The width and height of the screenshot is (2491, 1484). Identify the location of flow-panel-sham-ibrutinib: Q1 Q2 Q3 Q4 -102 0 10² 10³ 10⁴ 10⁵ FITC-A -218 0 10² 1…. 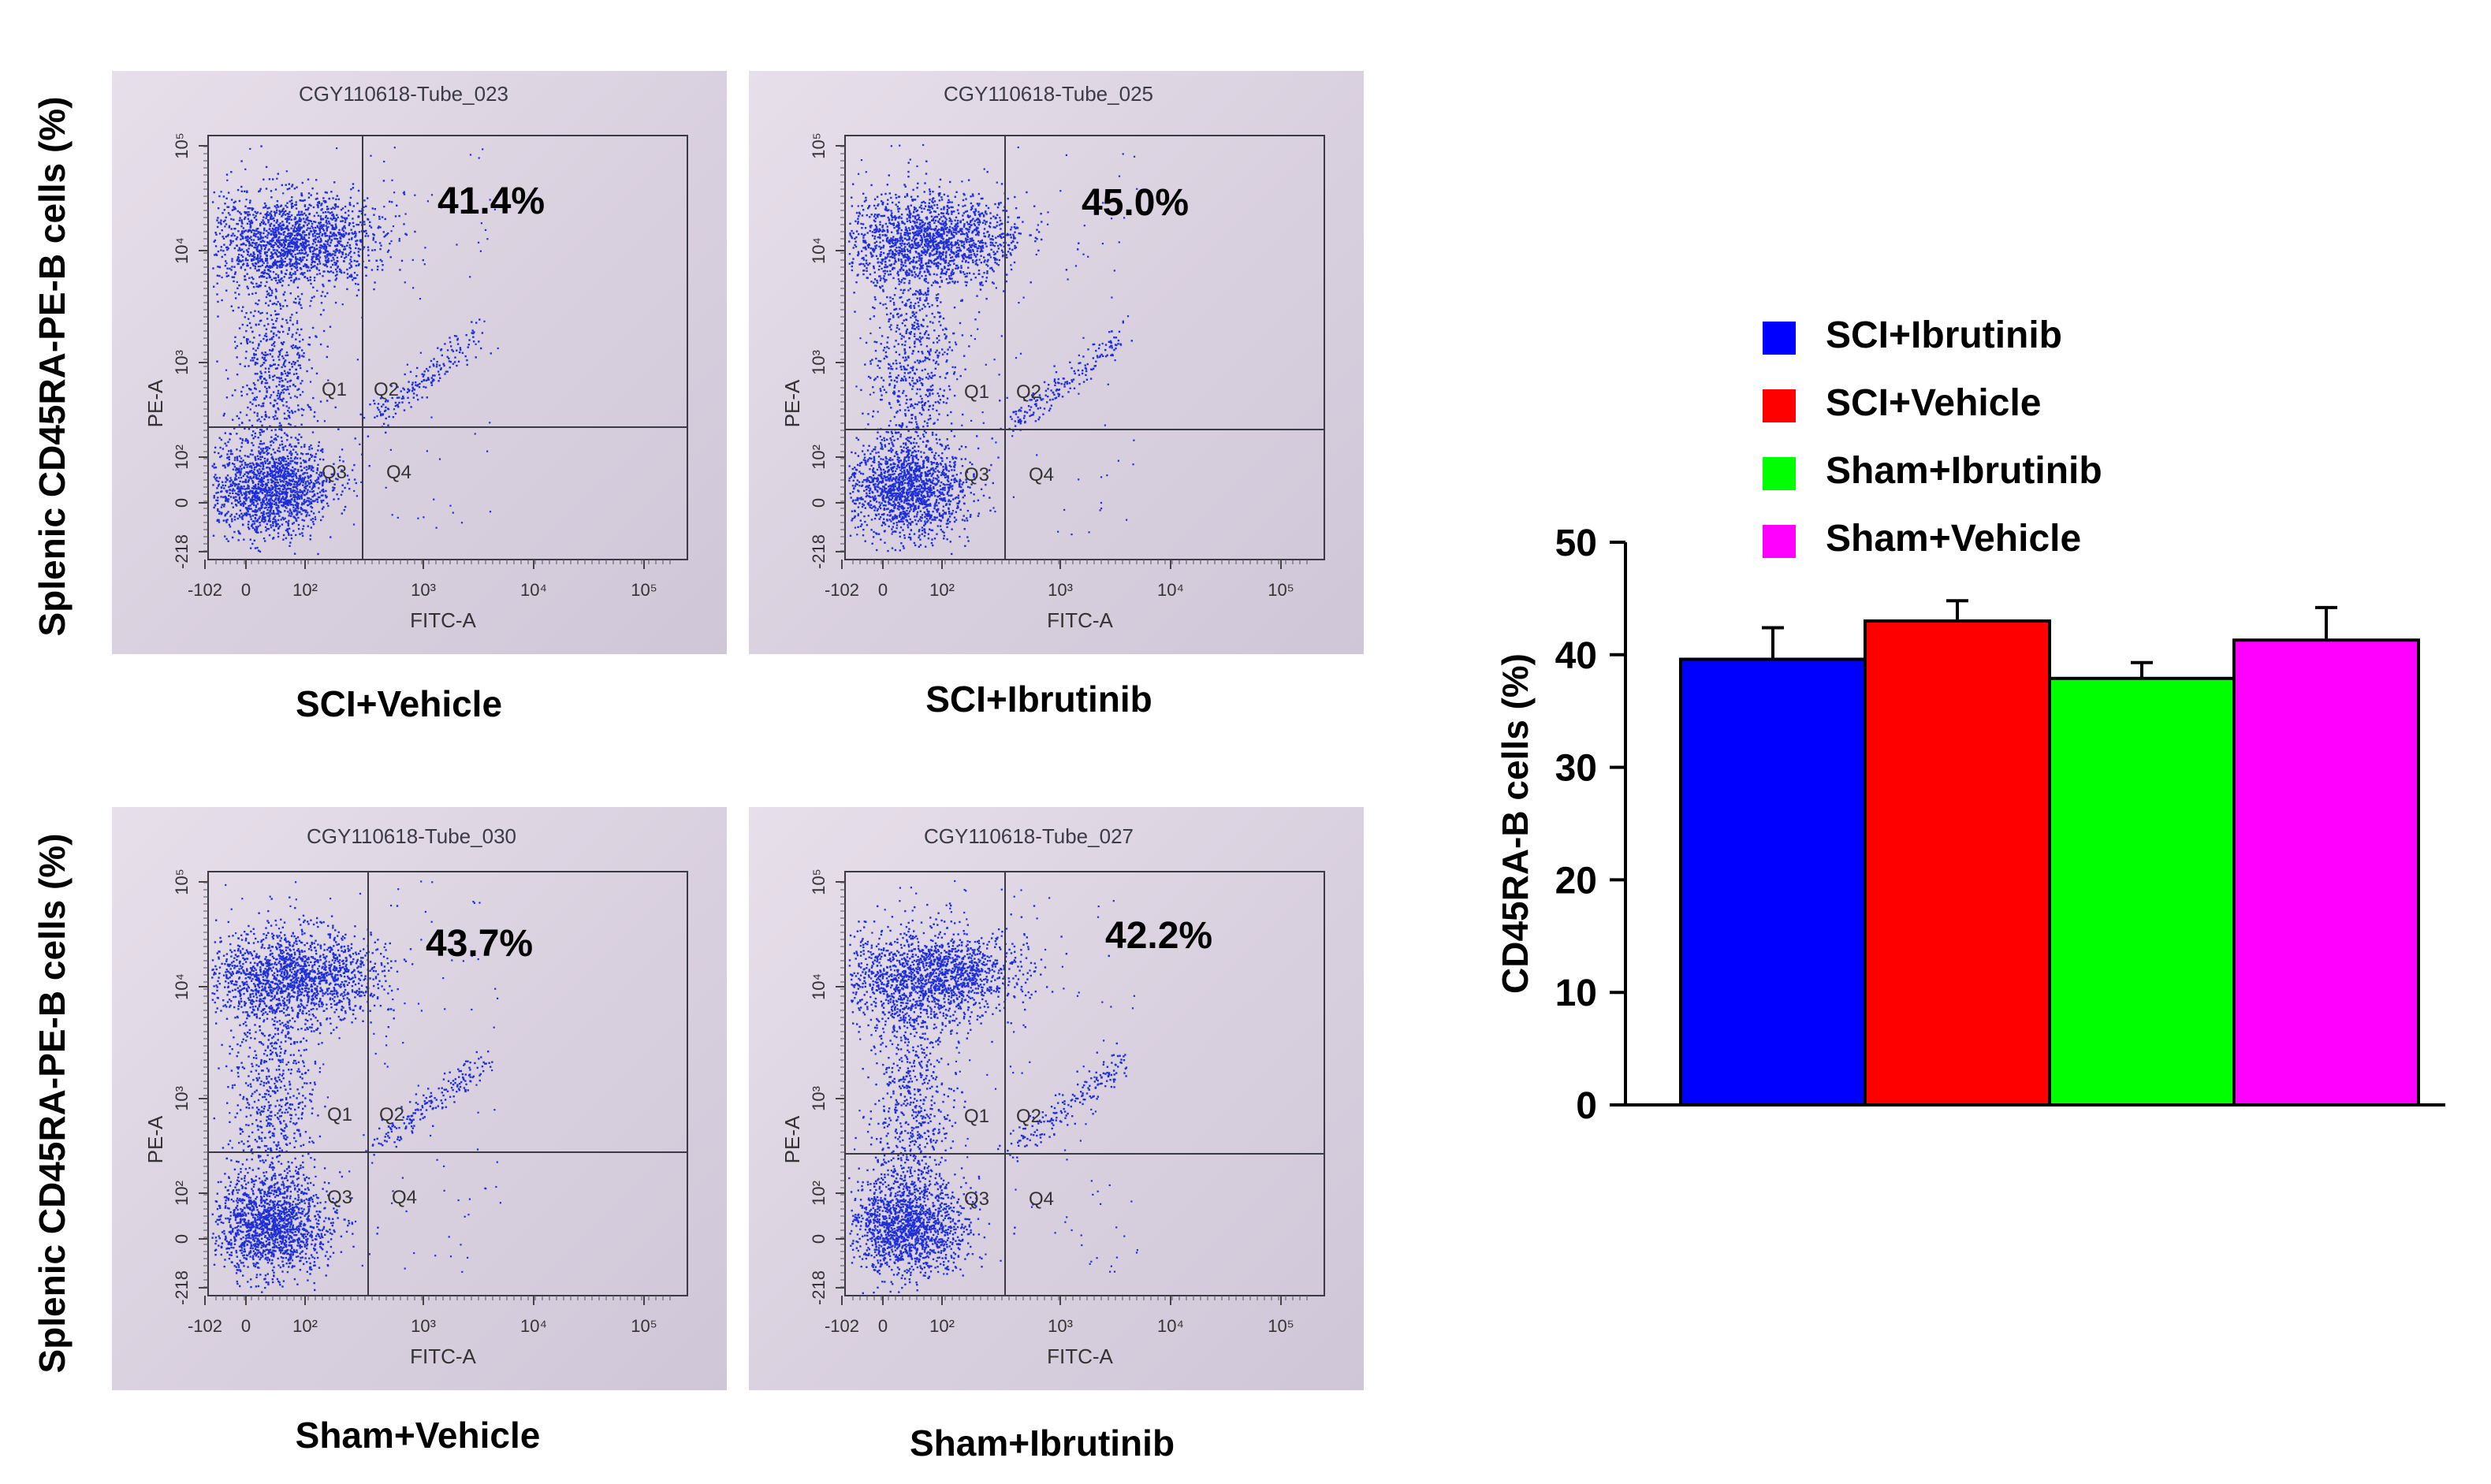
(1056, 1098).